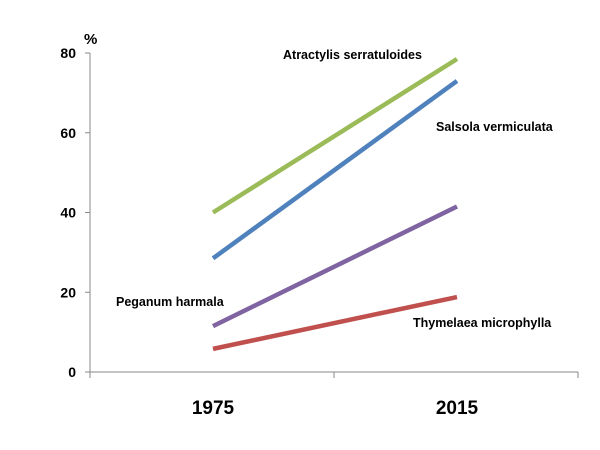 This screenshot has height=450, width=600. I want to click on y-tick-label: 60, so click(68, 133).